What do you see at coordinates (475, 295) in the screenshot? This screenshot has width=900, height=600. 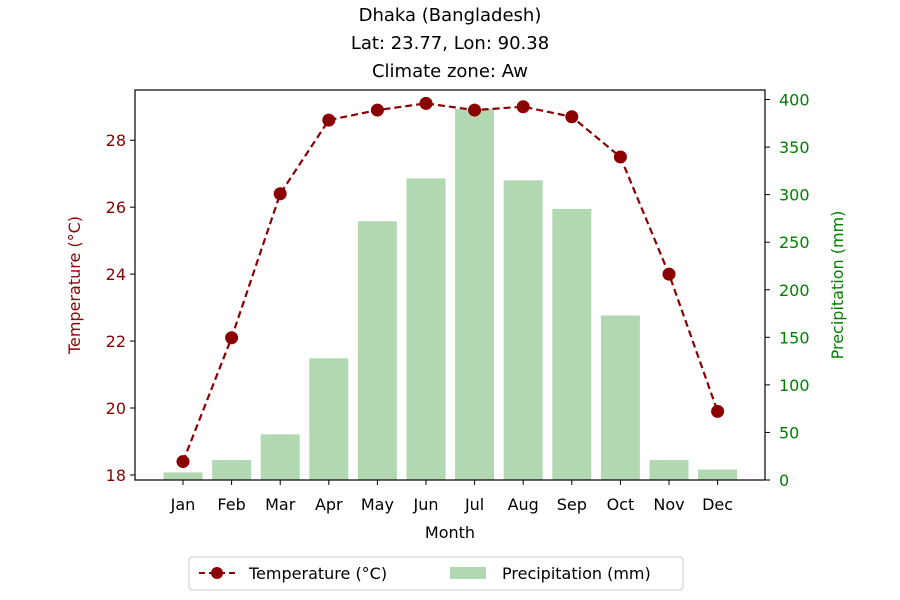 I see `precipitation-bar-jul` at bounding box center [475, 295].